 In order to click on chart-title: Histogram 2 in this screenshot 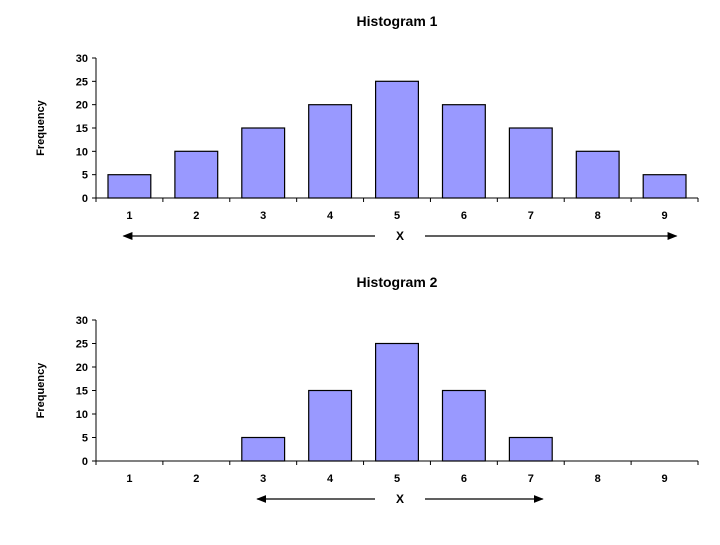, I will do `click(397, 282)`.